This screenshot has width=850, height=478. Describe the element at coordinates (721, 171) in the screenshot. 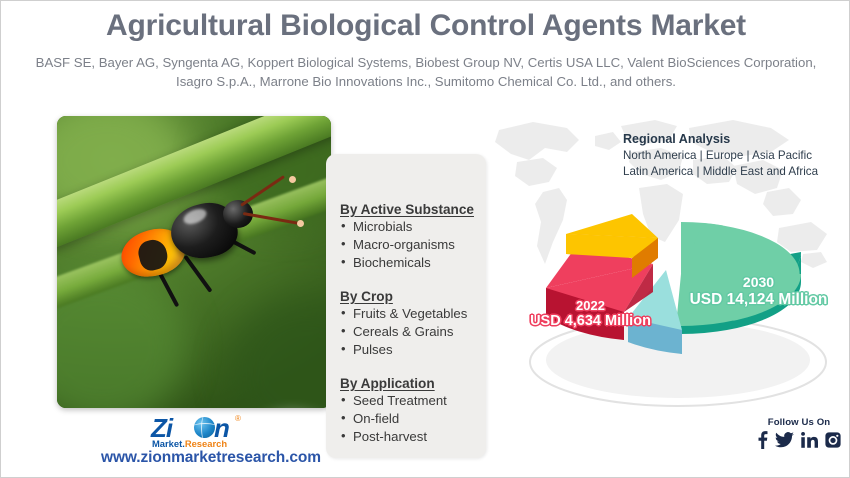

I see `regional-analysis-line-2: Latin America | Middle East and Africa` at that location.